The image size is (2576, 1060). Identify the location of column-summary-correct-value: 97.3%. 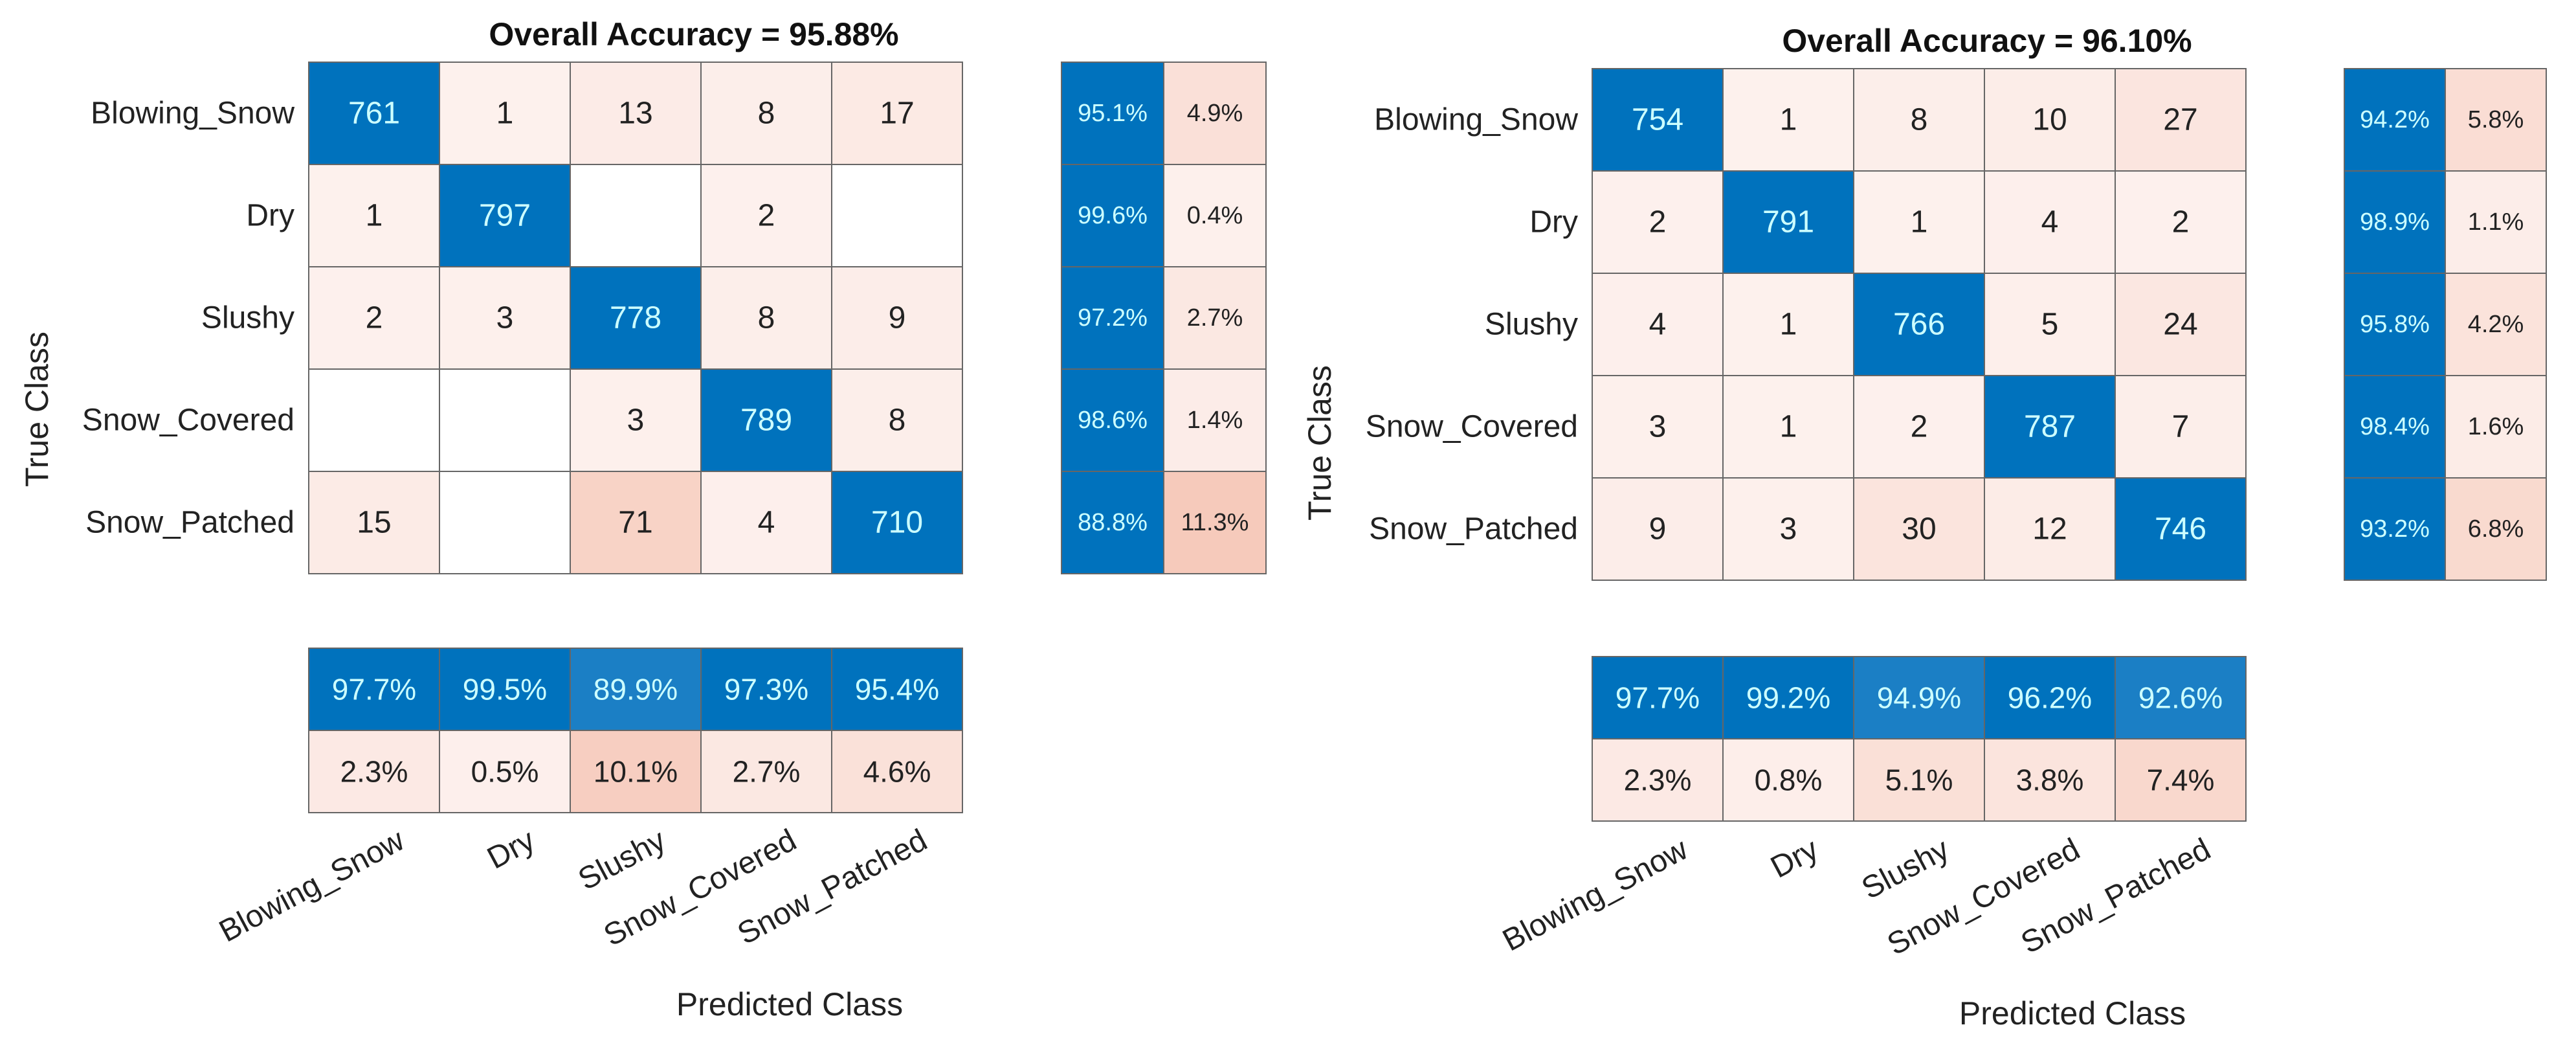
(766, 689).